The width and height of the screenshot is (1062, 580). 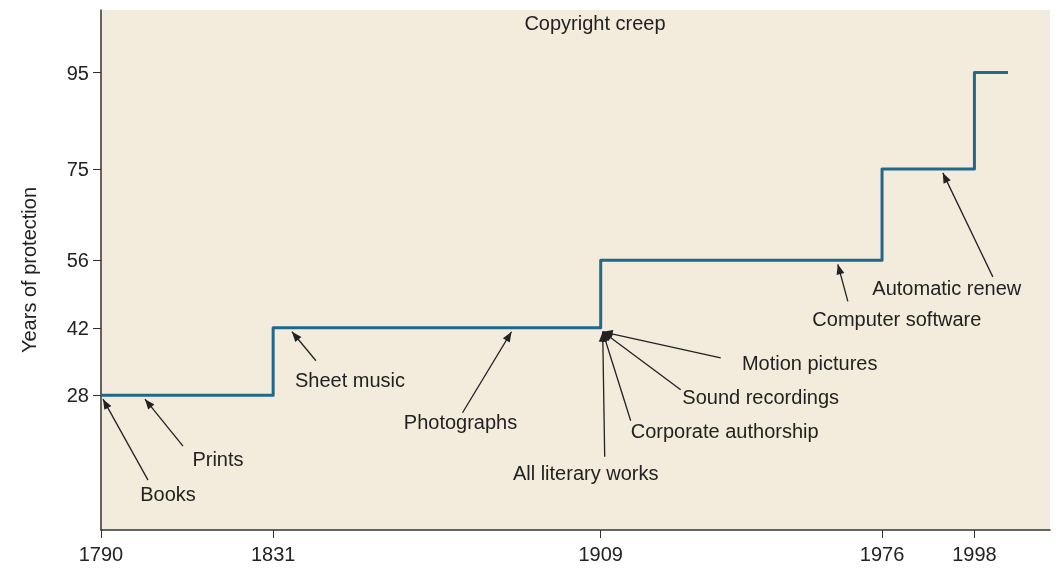 I want to click on y-tick-label: 75, so click(x=77, y=168).